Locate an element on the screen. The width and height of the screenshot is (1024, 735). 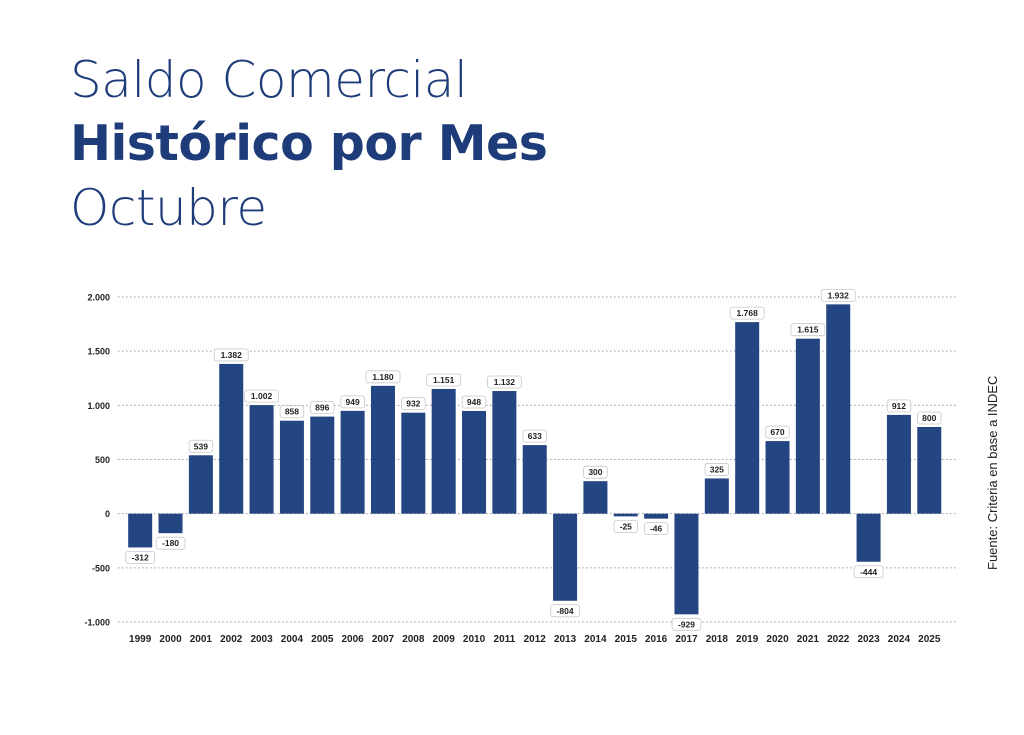
x-tick-label: 2022 is located at coordinates (838, 639).